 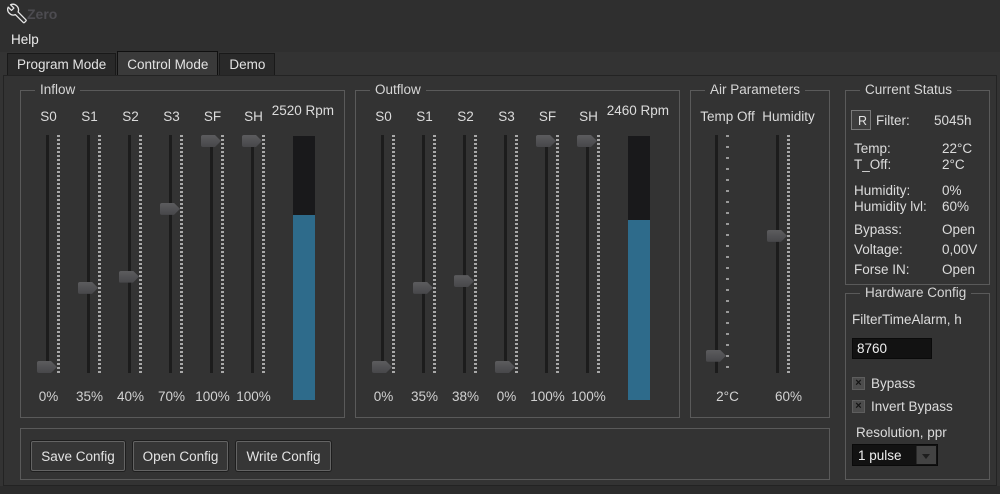 What do you see at coordinates (959, 229) in the screenshot?
I see `status-value: Open` at bounding box center [959, 229].